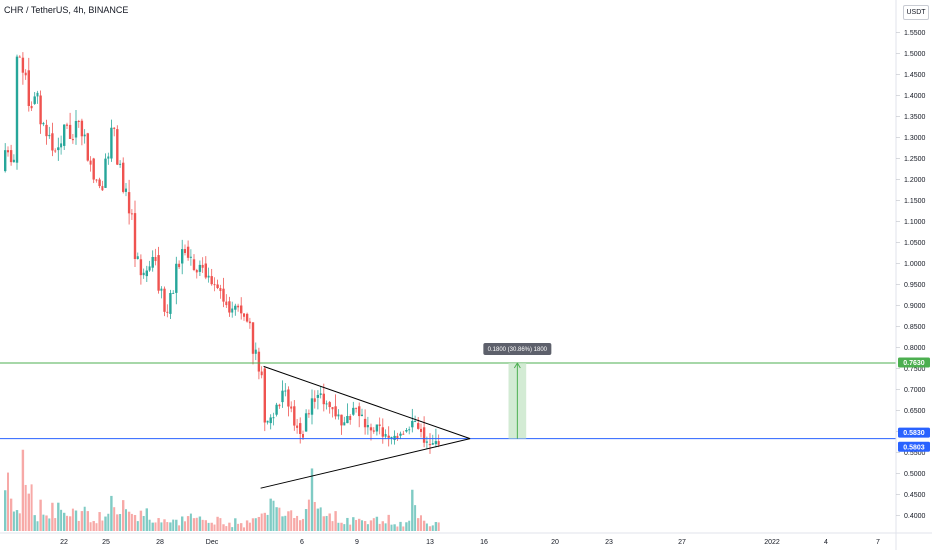 This screenshot has height=550, width=932. Describe the element at coordinates (367, 402) in the screenshot. I see `triangle-upper-line` at that location.